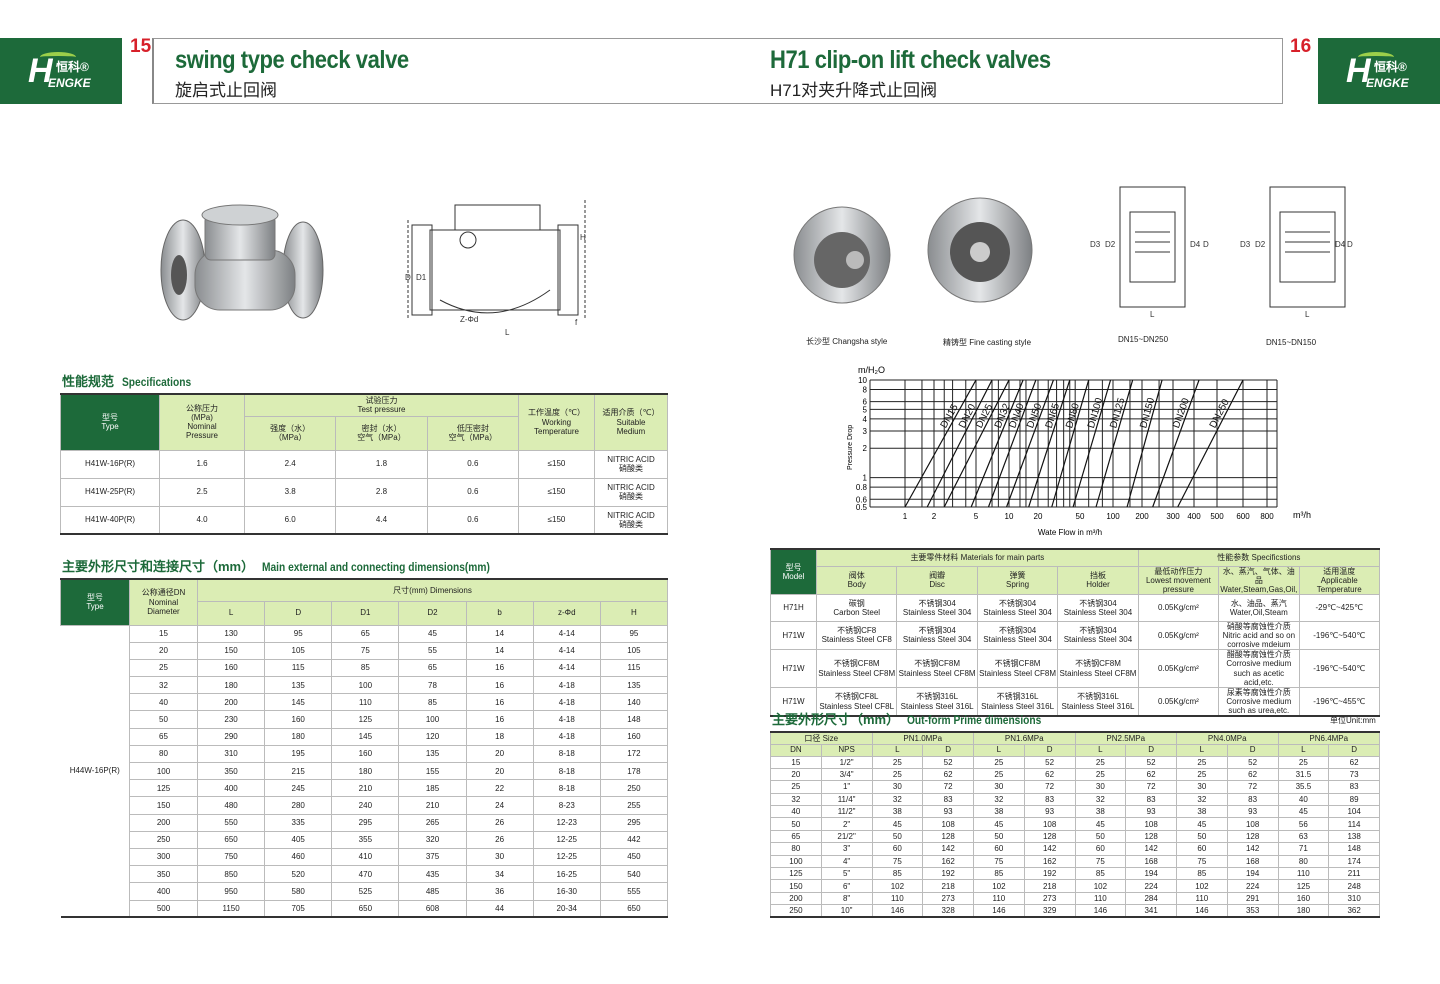 The image size is (1440, 984). Describe the element at coordinates (862, 507) in the screenshot. I see `y-tick-label: 0.5` at that location.